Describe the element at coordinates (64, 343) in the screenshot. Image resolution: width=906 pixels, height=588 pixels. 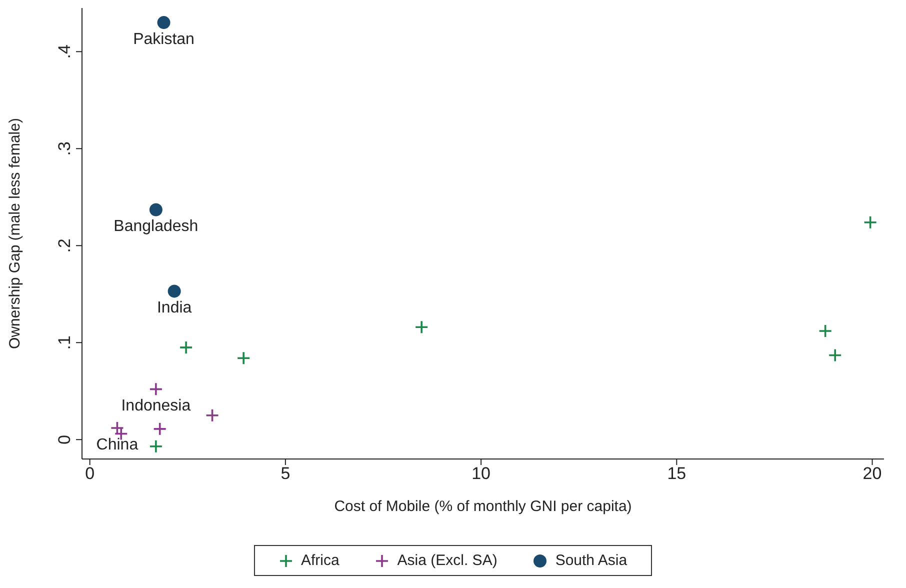
I see `y-tick-label: .1` at that location.